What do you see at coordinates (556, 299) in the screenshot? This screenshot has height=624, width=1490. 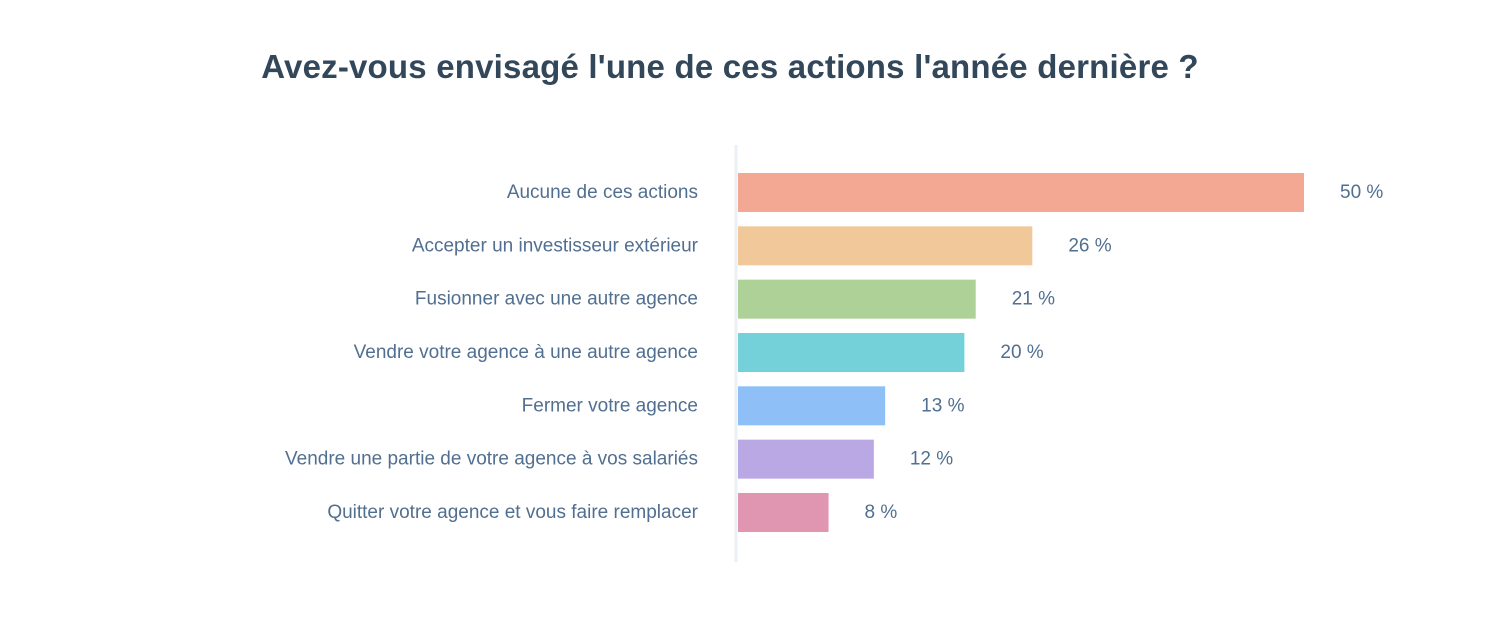 I see `category-label: Fusionner avec une autre agence` at bounding box center [556, 299].